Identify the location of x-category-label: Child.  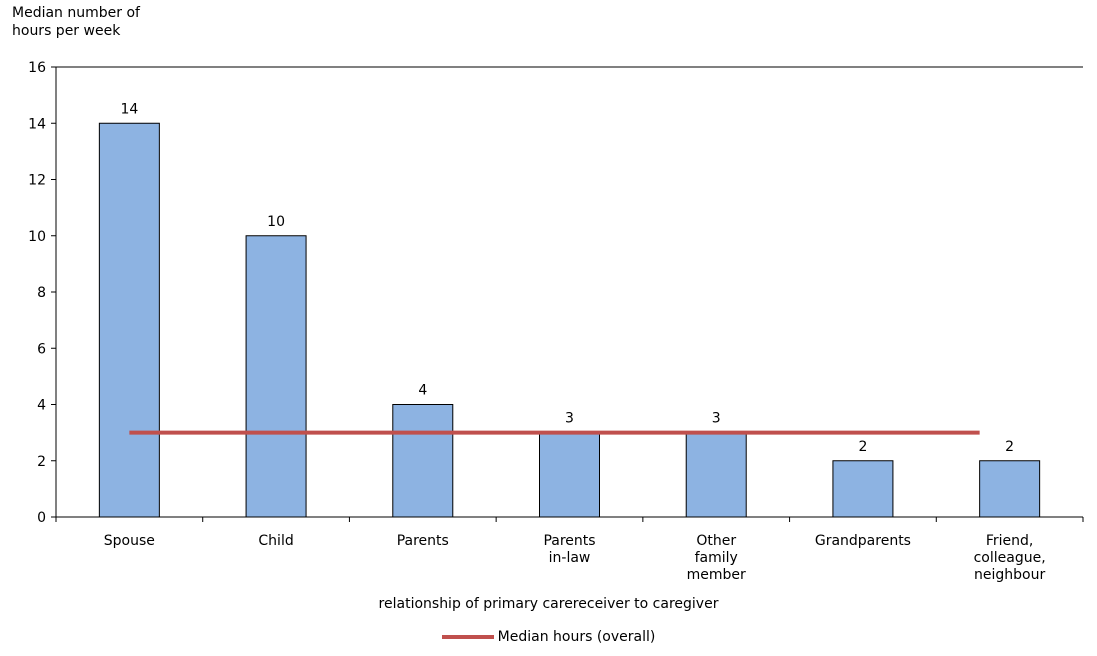
(275, 541).